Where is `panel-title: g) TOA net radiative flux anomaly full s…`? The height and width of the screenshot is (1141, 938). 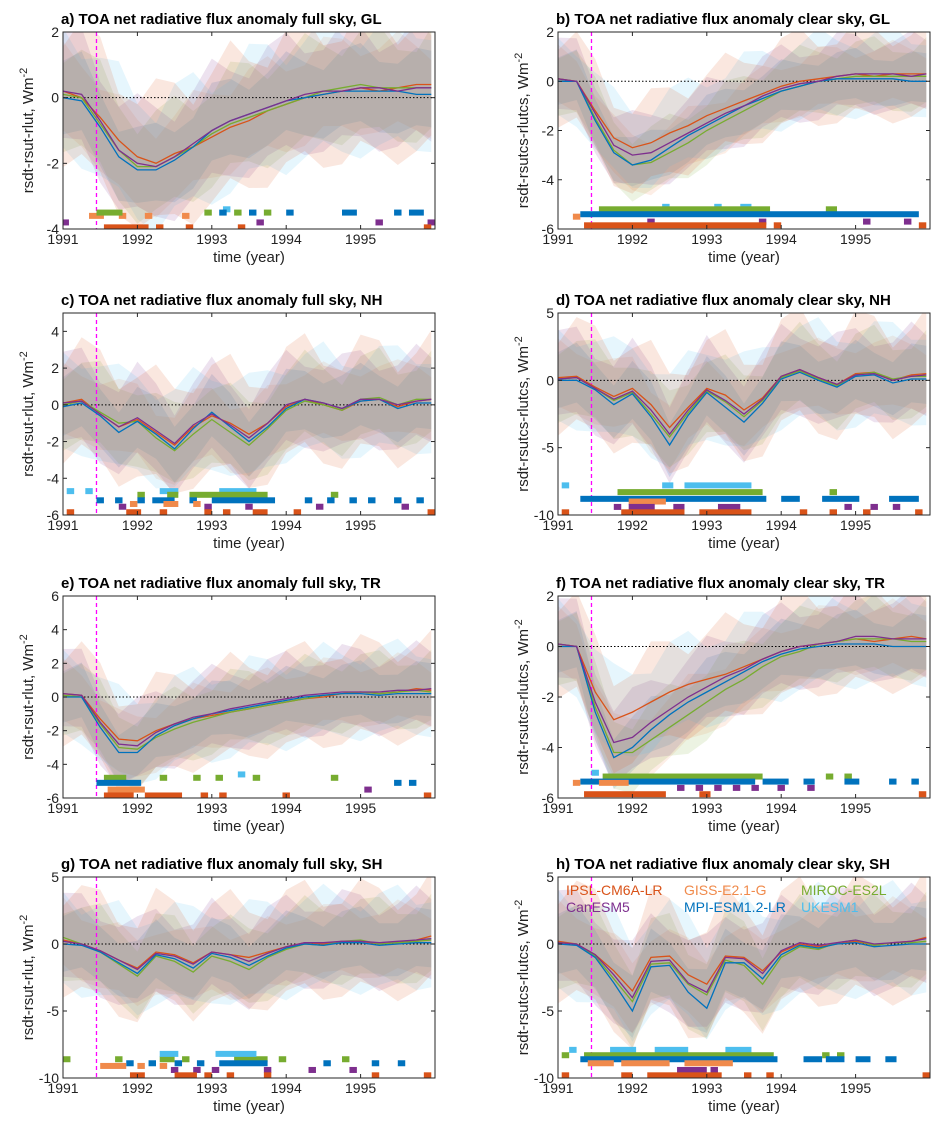 panel-title: g) TOA net radiative flux anomaly full s… is located at coordinates (221, 864).